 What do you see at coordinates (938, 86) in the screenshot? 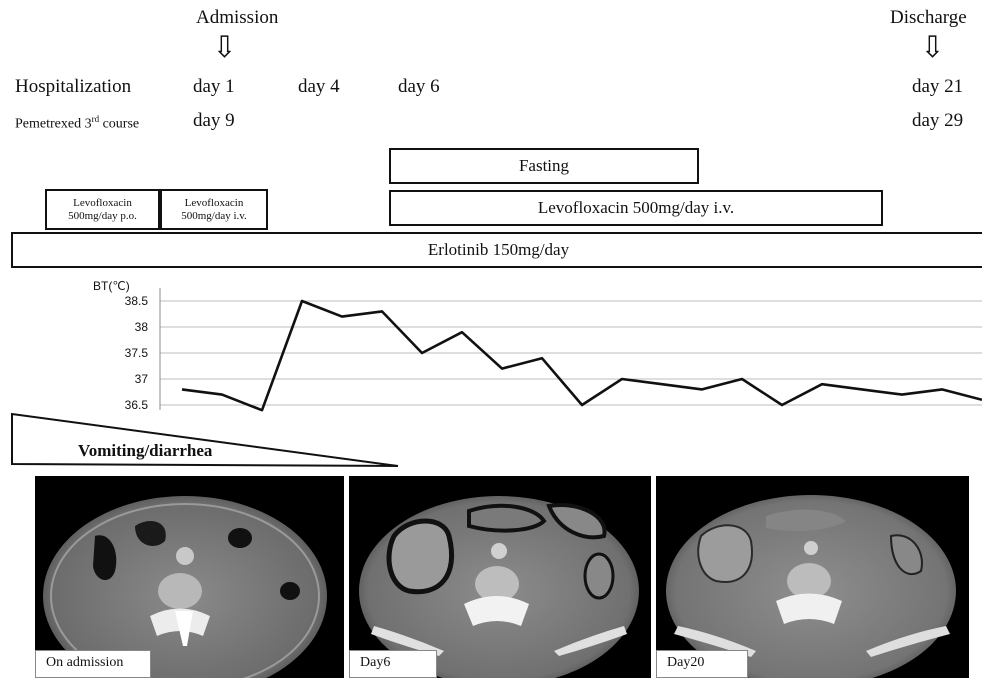
I see `hosp-day-21: day 21` at bounding box center [938, 86].